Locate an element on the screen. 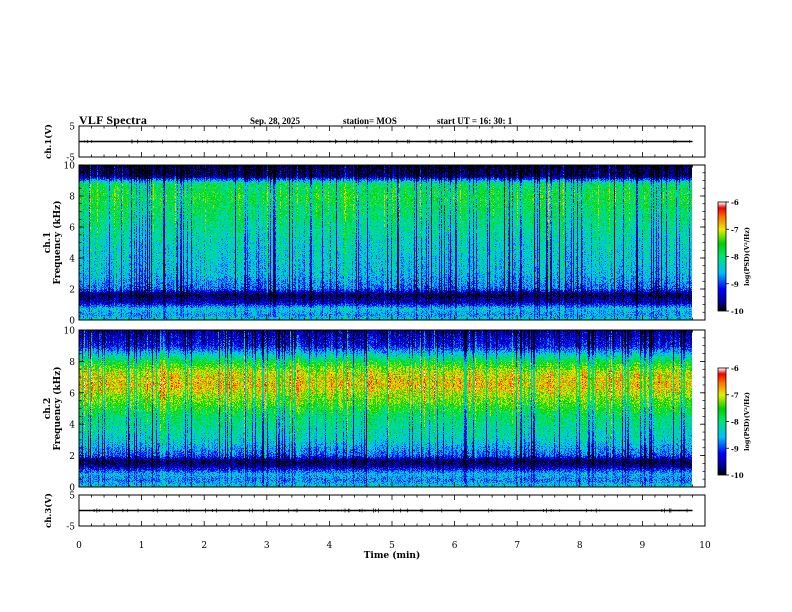  x-tick-label: 3 is located at coordinates (267, 546).